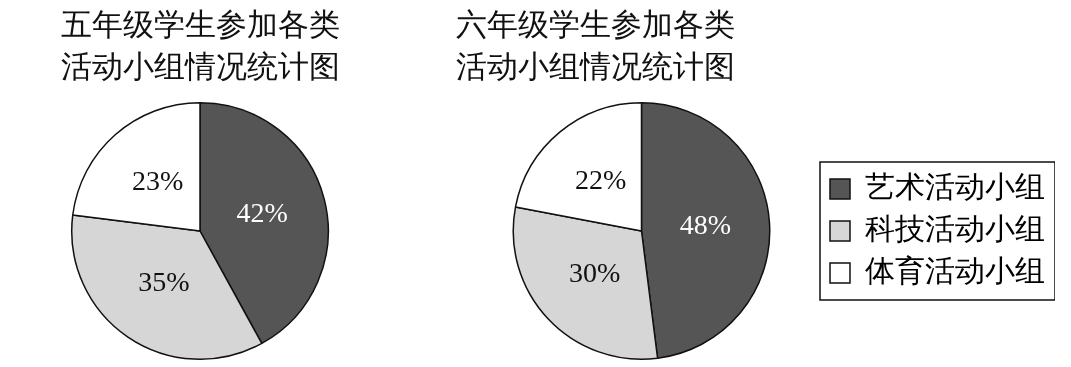 The width and height of the screenshot is (1071, 367). Describe the element at coordinates (600, 179) in the screenshot. I see `data-label: 22%` at that location.